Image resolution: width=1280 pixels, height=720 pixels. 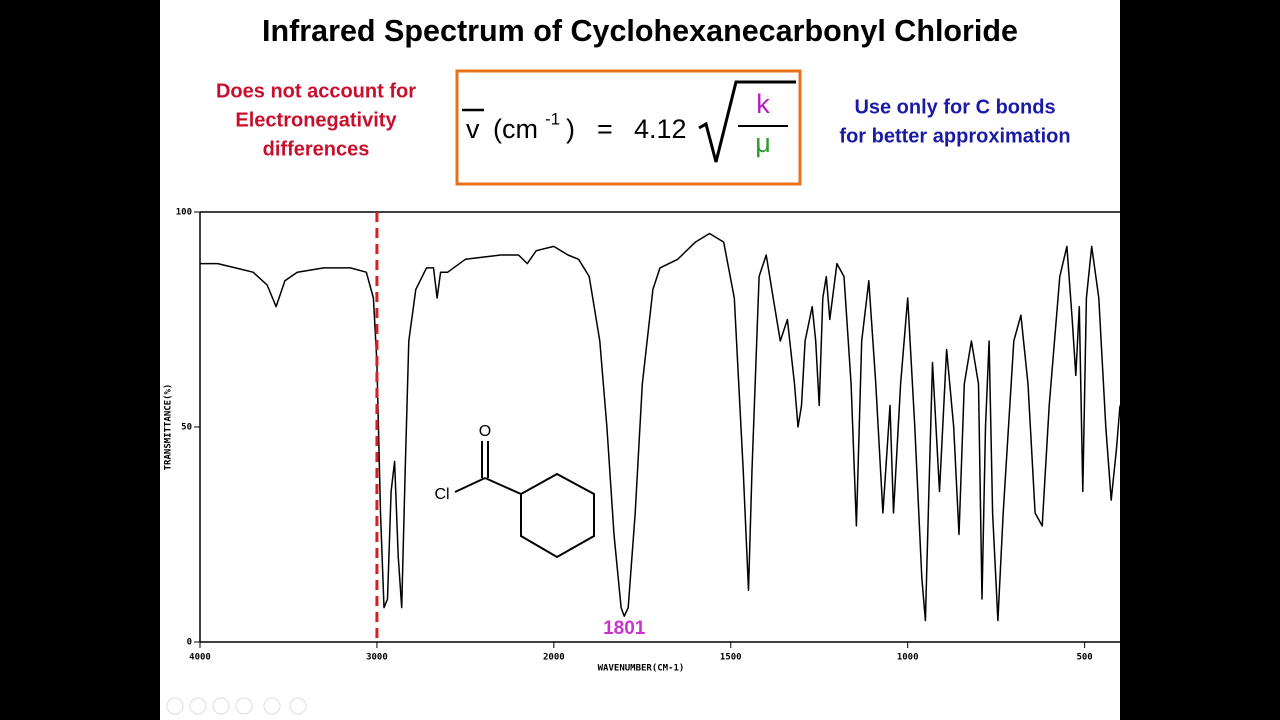 I want to click on note-line: Use only for C bonds, so click(x=954, y=107).